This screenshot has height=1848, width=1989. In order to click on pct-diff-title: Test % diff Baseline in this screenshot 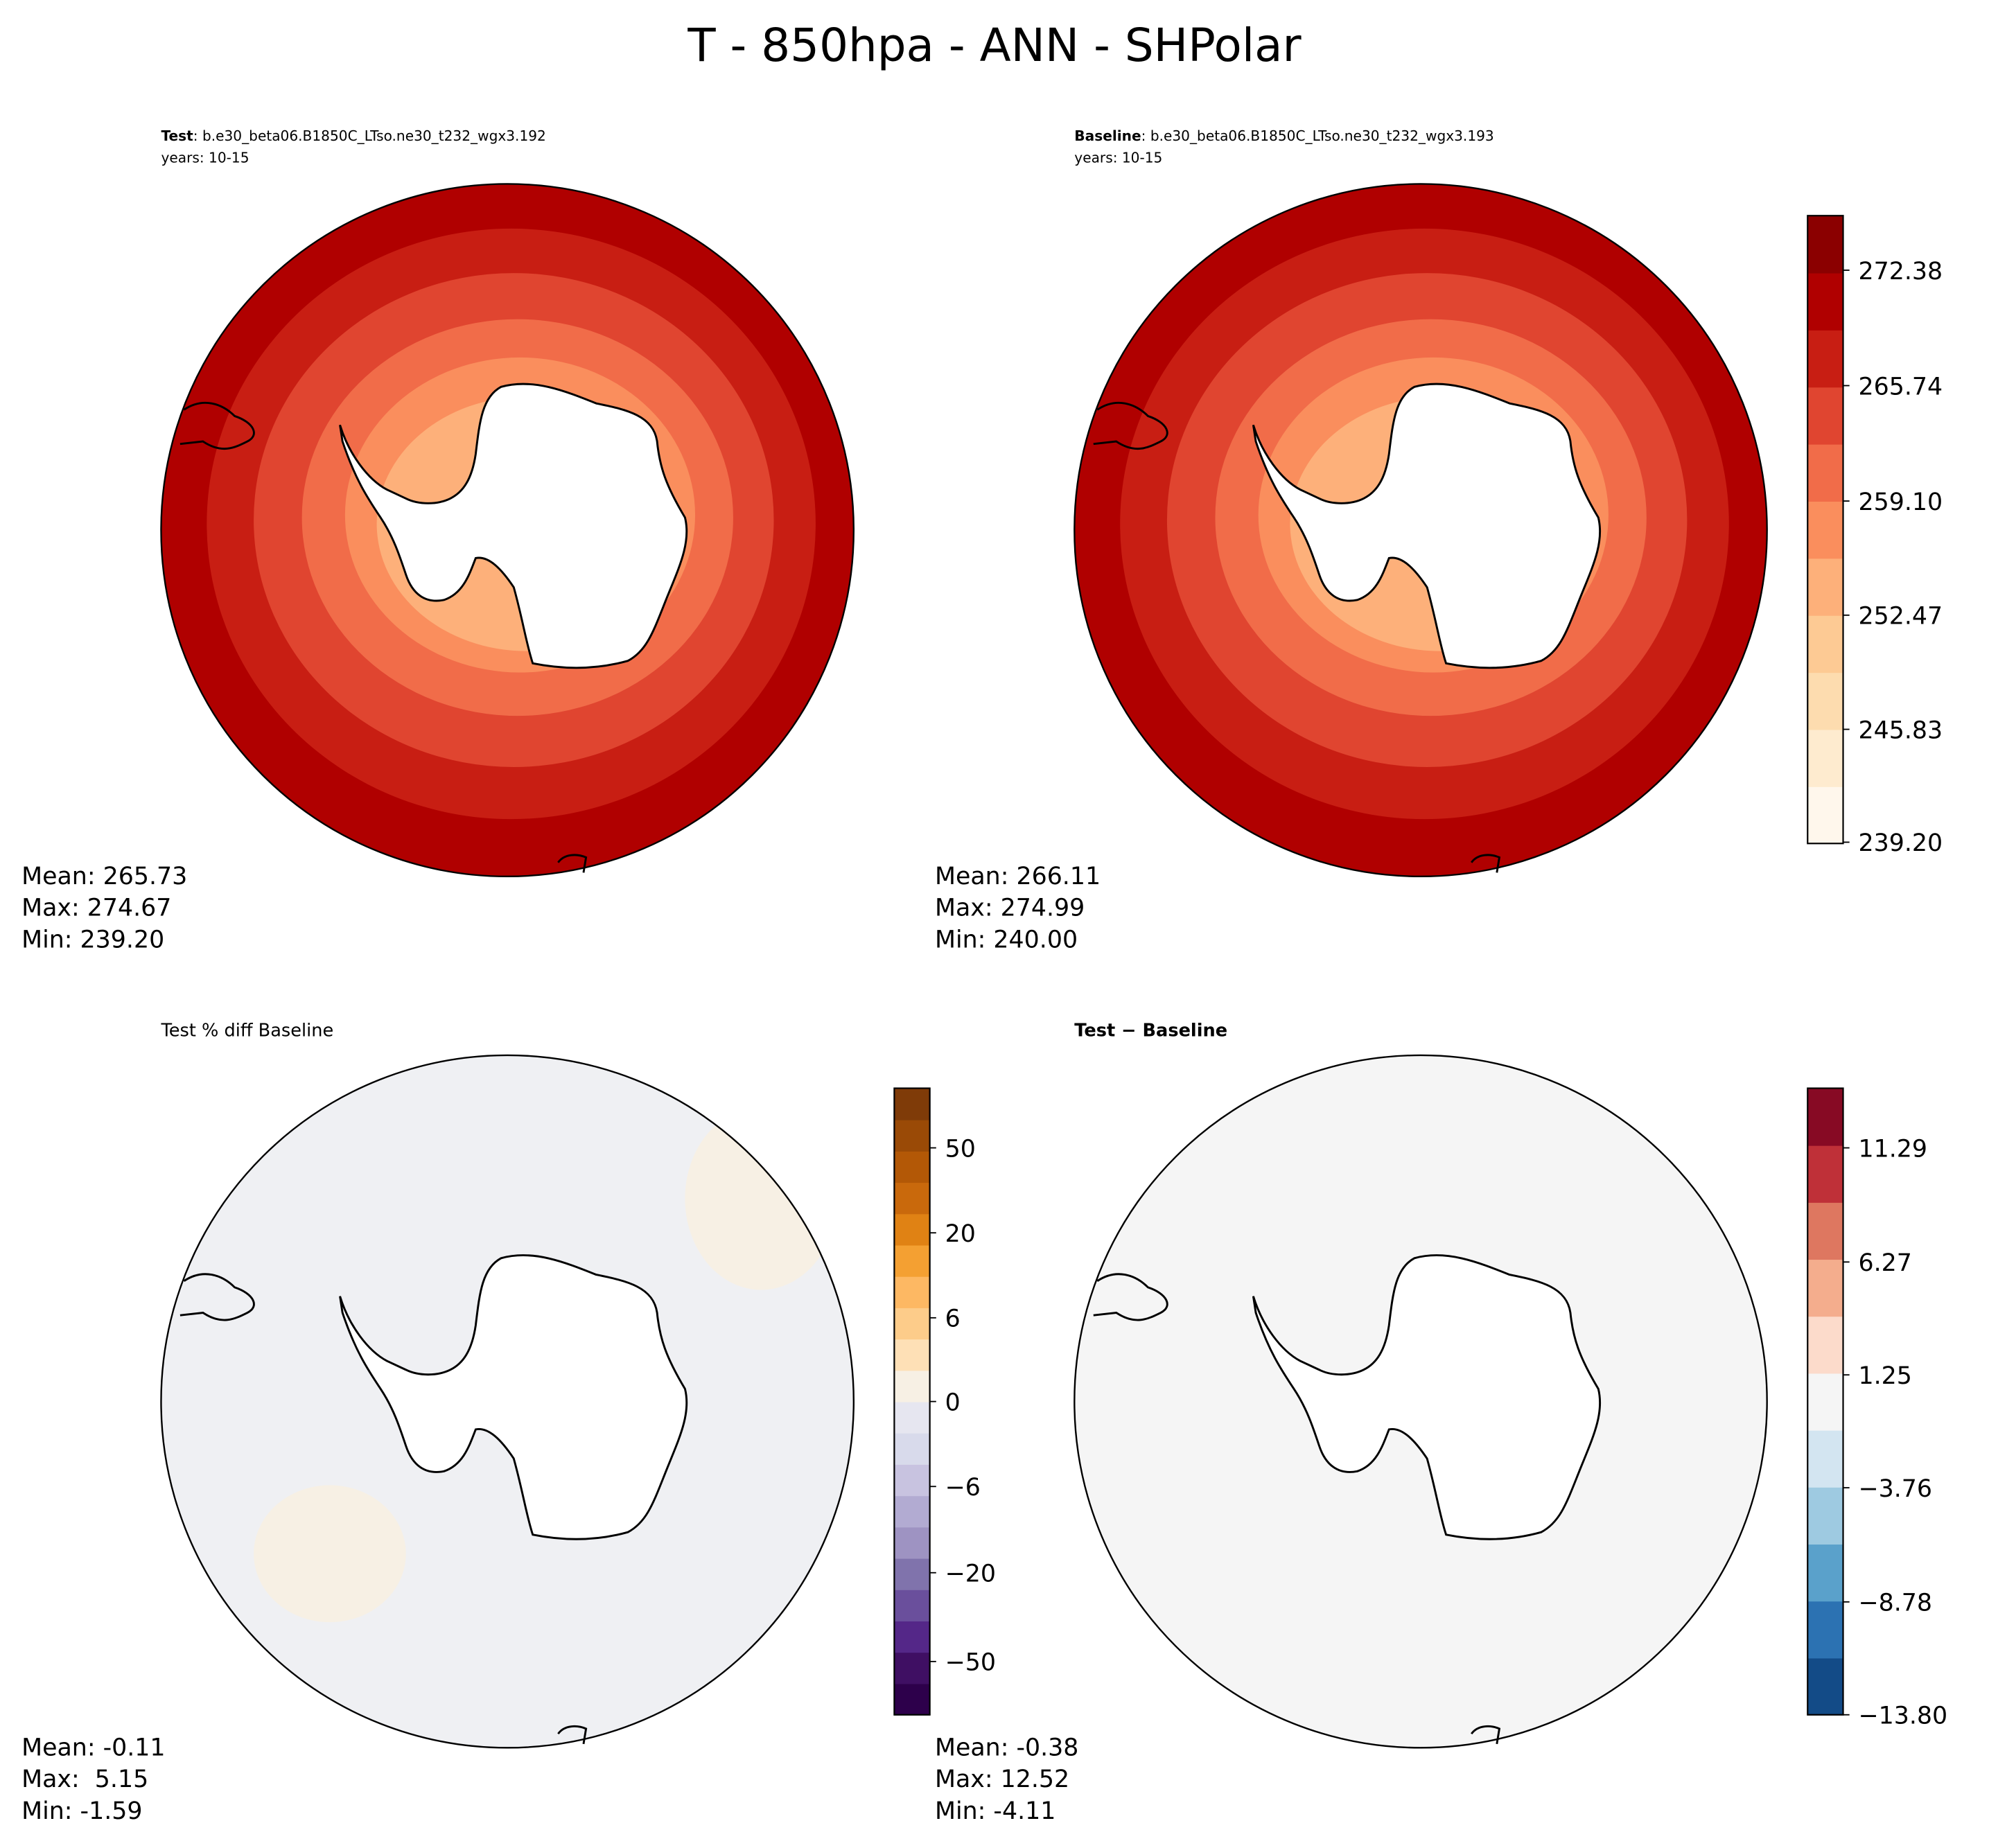, I will do `click(246, 1030)`.